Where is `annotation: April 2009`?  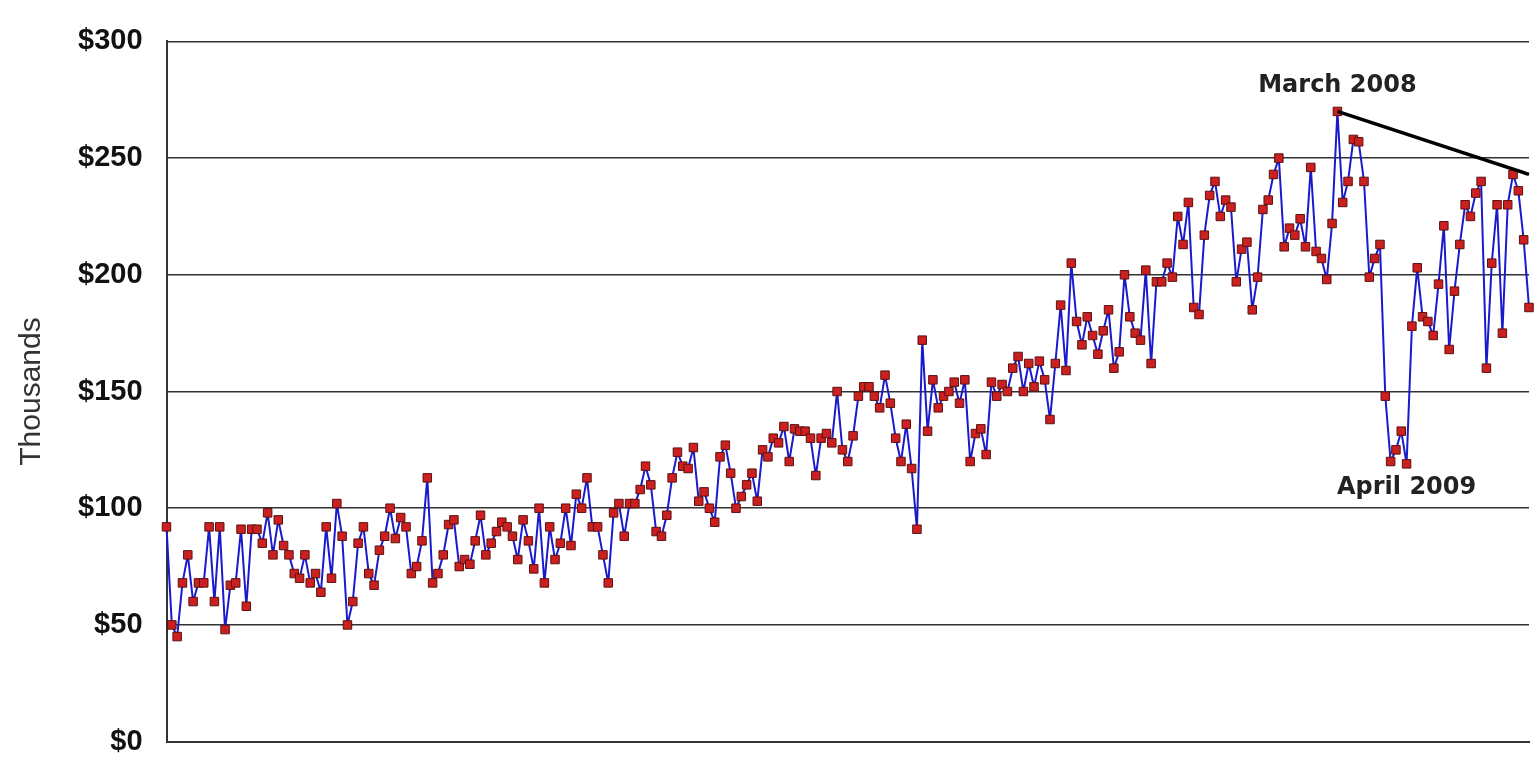
annotation: April 2009 is located at coordinates (1406, 486).